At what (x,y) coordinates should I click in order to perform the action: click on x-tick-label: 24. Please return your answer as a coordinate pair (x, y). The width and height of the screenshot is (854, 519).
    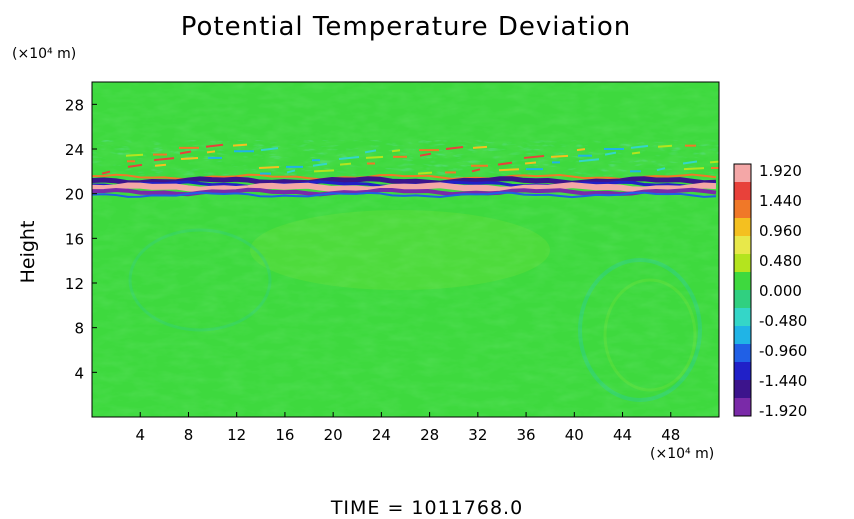
    Looking at the image, I should click on (381, 435).